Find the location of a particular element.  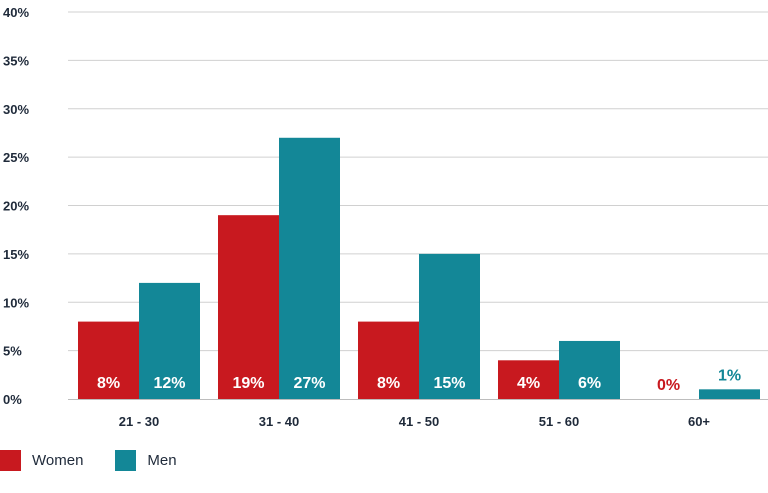

y-tick-label: 40% is located at coordinates (16, 12).